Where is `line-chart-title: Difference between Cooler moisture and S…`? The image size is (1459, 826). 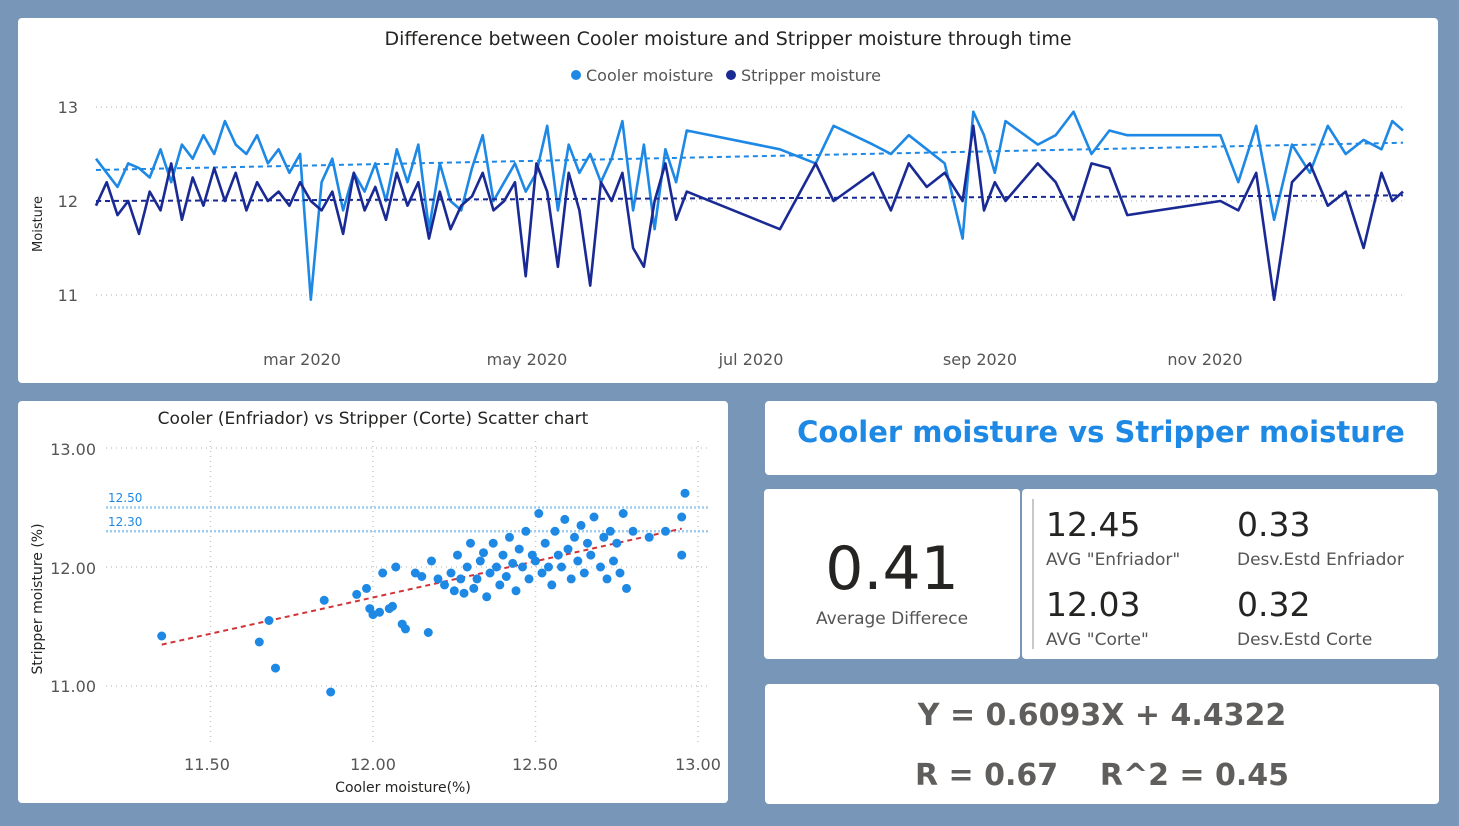
line-chart-title: Difference between Cooler moisture and S… is located at coordinates (727, 39).